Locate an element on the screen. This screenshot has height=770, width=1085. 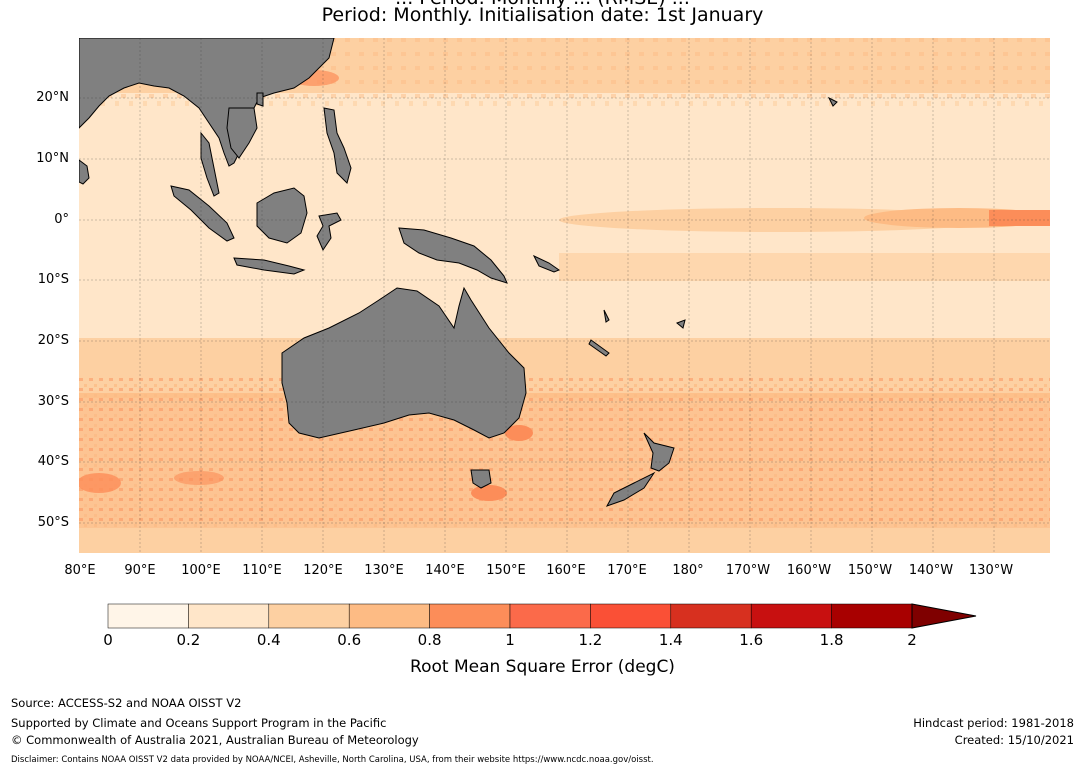
lon-label-130w: 130°W is located at coordinates (991, 570).